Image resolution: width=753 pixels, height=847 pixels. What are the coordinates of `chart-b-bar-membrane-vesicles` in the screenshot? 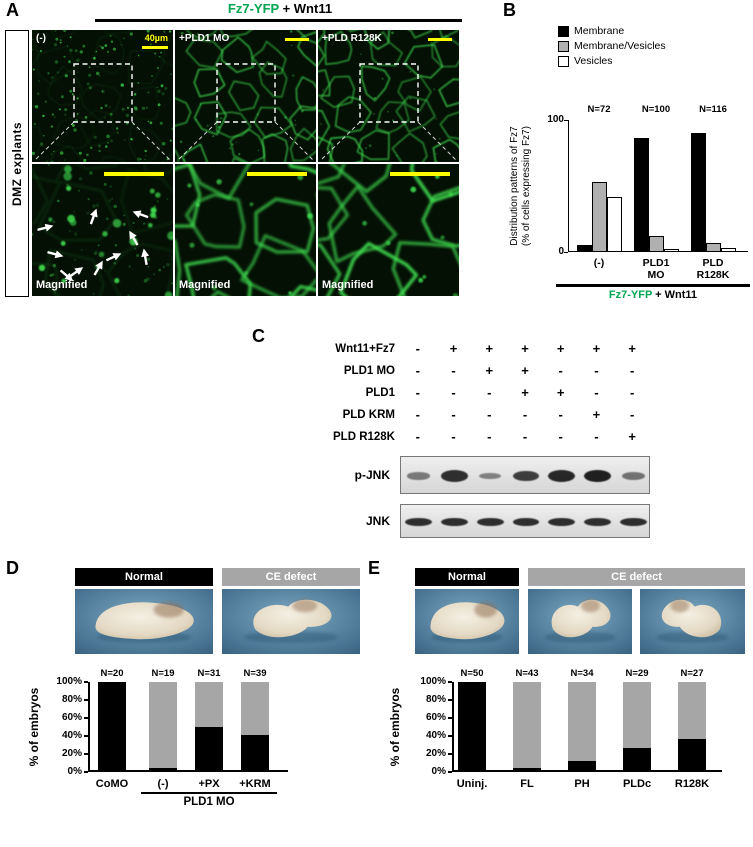 It's located at (656, 244).